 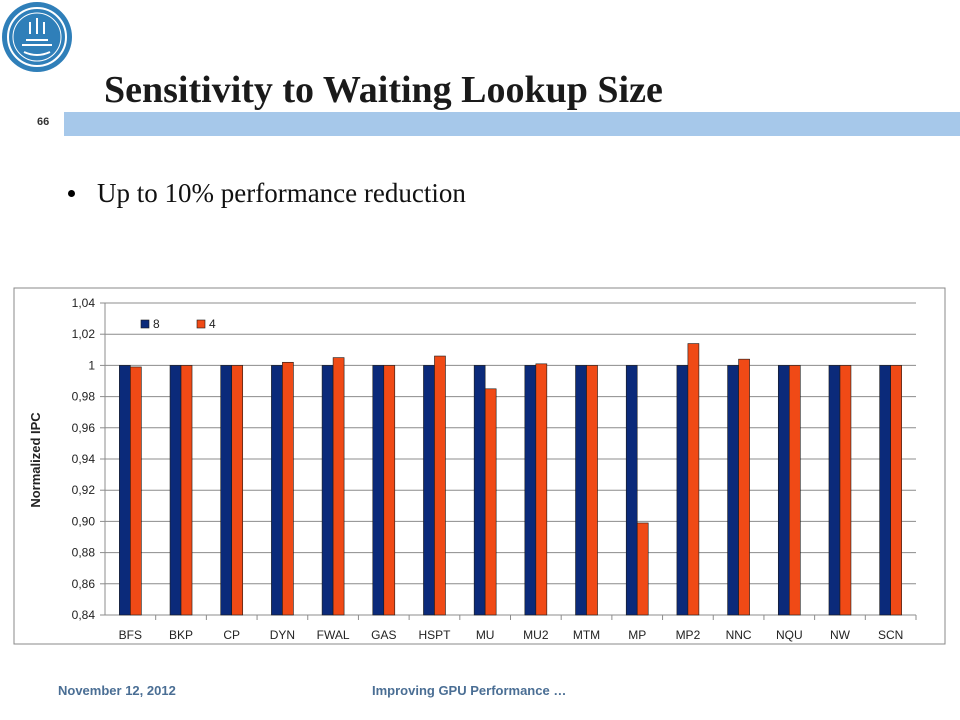 What do you see at coordinates (512, 124) in the screenshot?
I see `header-bar` at bounding box center [512, 124].